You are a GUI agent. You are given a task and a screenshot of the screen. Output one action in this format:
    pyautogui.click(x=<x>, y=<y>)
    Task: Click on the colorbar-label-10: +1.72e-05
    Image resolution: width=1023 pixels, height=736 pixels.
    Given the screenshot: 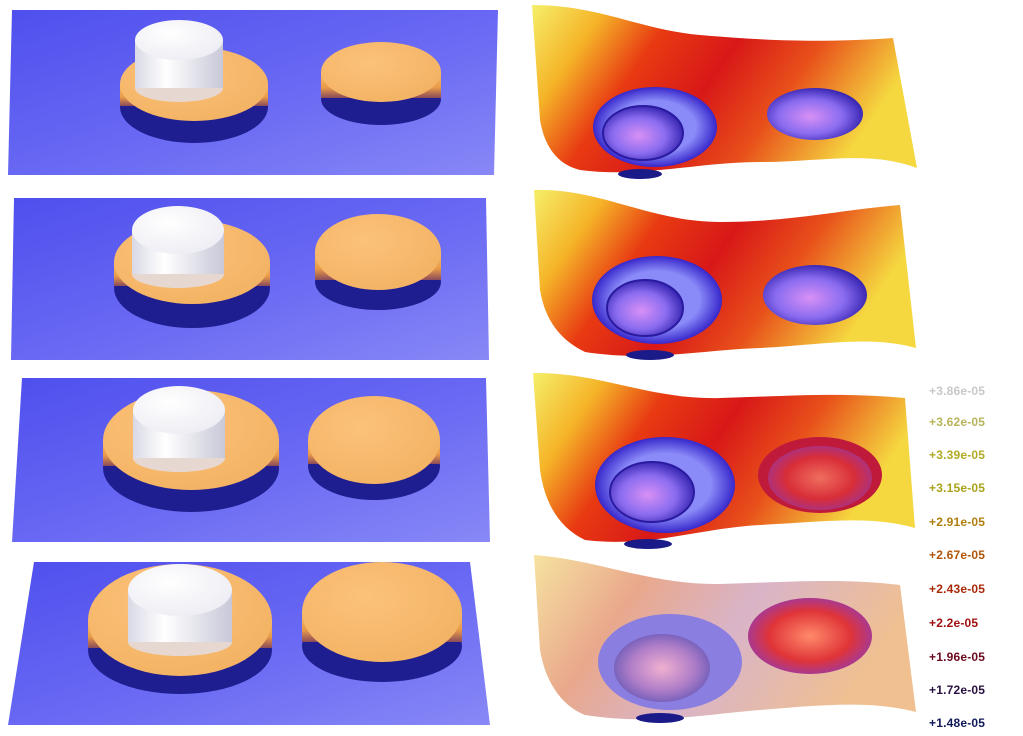 What is the action you would take?
    pyautogui.click(x=957, y=690)
    